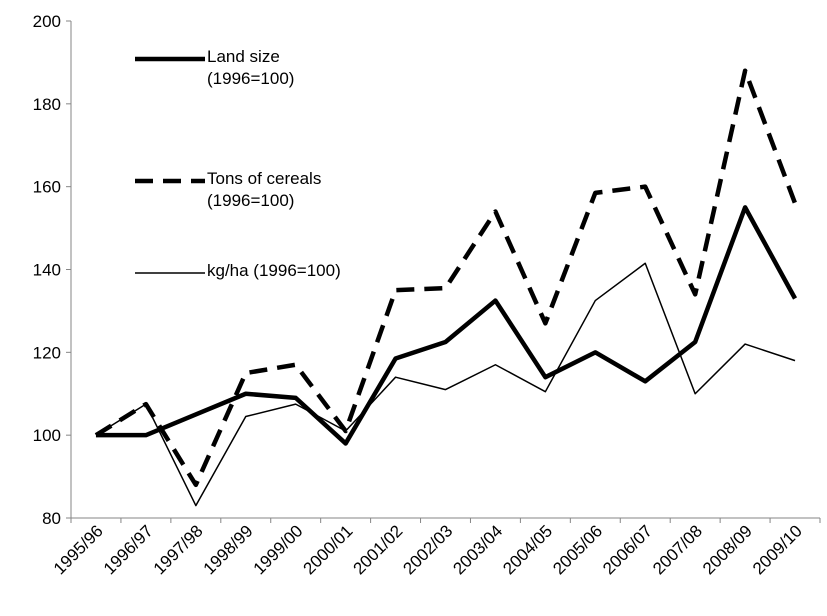  I want to click on y-tick-label: 200, so click(47, 21).